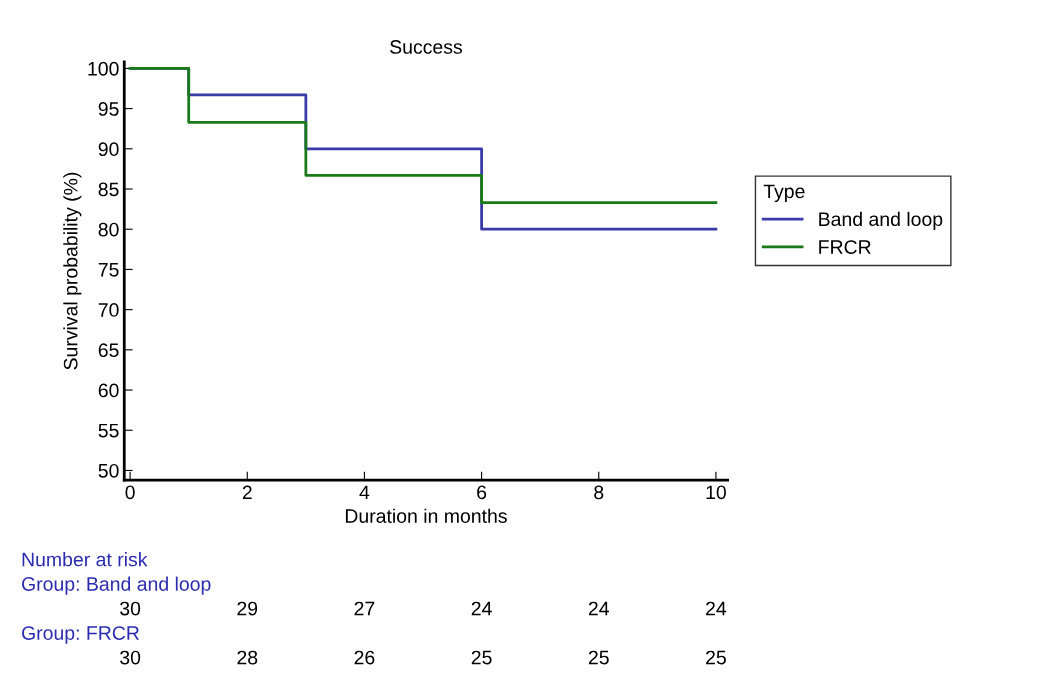  What do you see at coordinates (716, 492) in the screenshot?
I see `x-tick-label: 10` at bounding box center [716, 492].